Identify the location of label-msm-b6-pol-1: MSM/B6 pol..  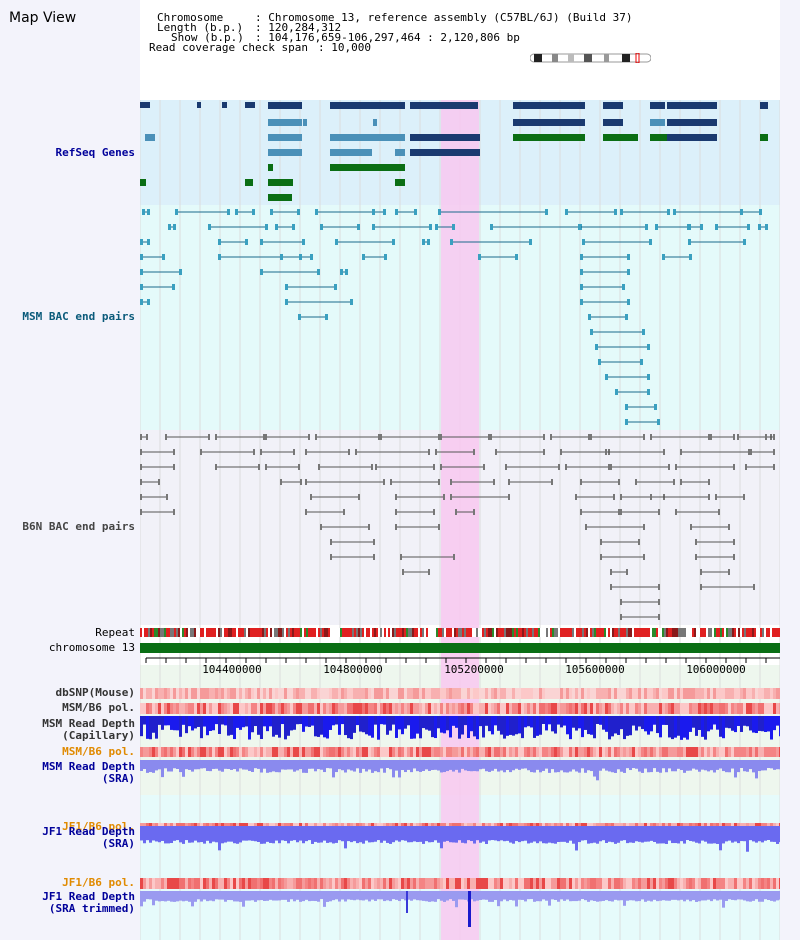
(98, 707).